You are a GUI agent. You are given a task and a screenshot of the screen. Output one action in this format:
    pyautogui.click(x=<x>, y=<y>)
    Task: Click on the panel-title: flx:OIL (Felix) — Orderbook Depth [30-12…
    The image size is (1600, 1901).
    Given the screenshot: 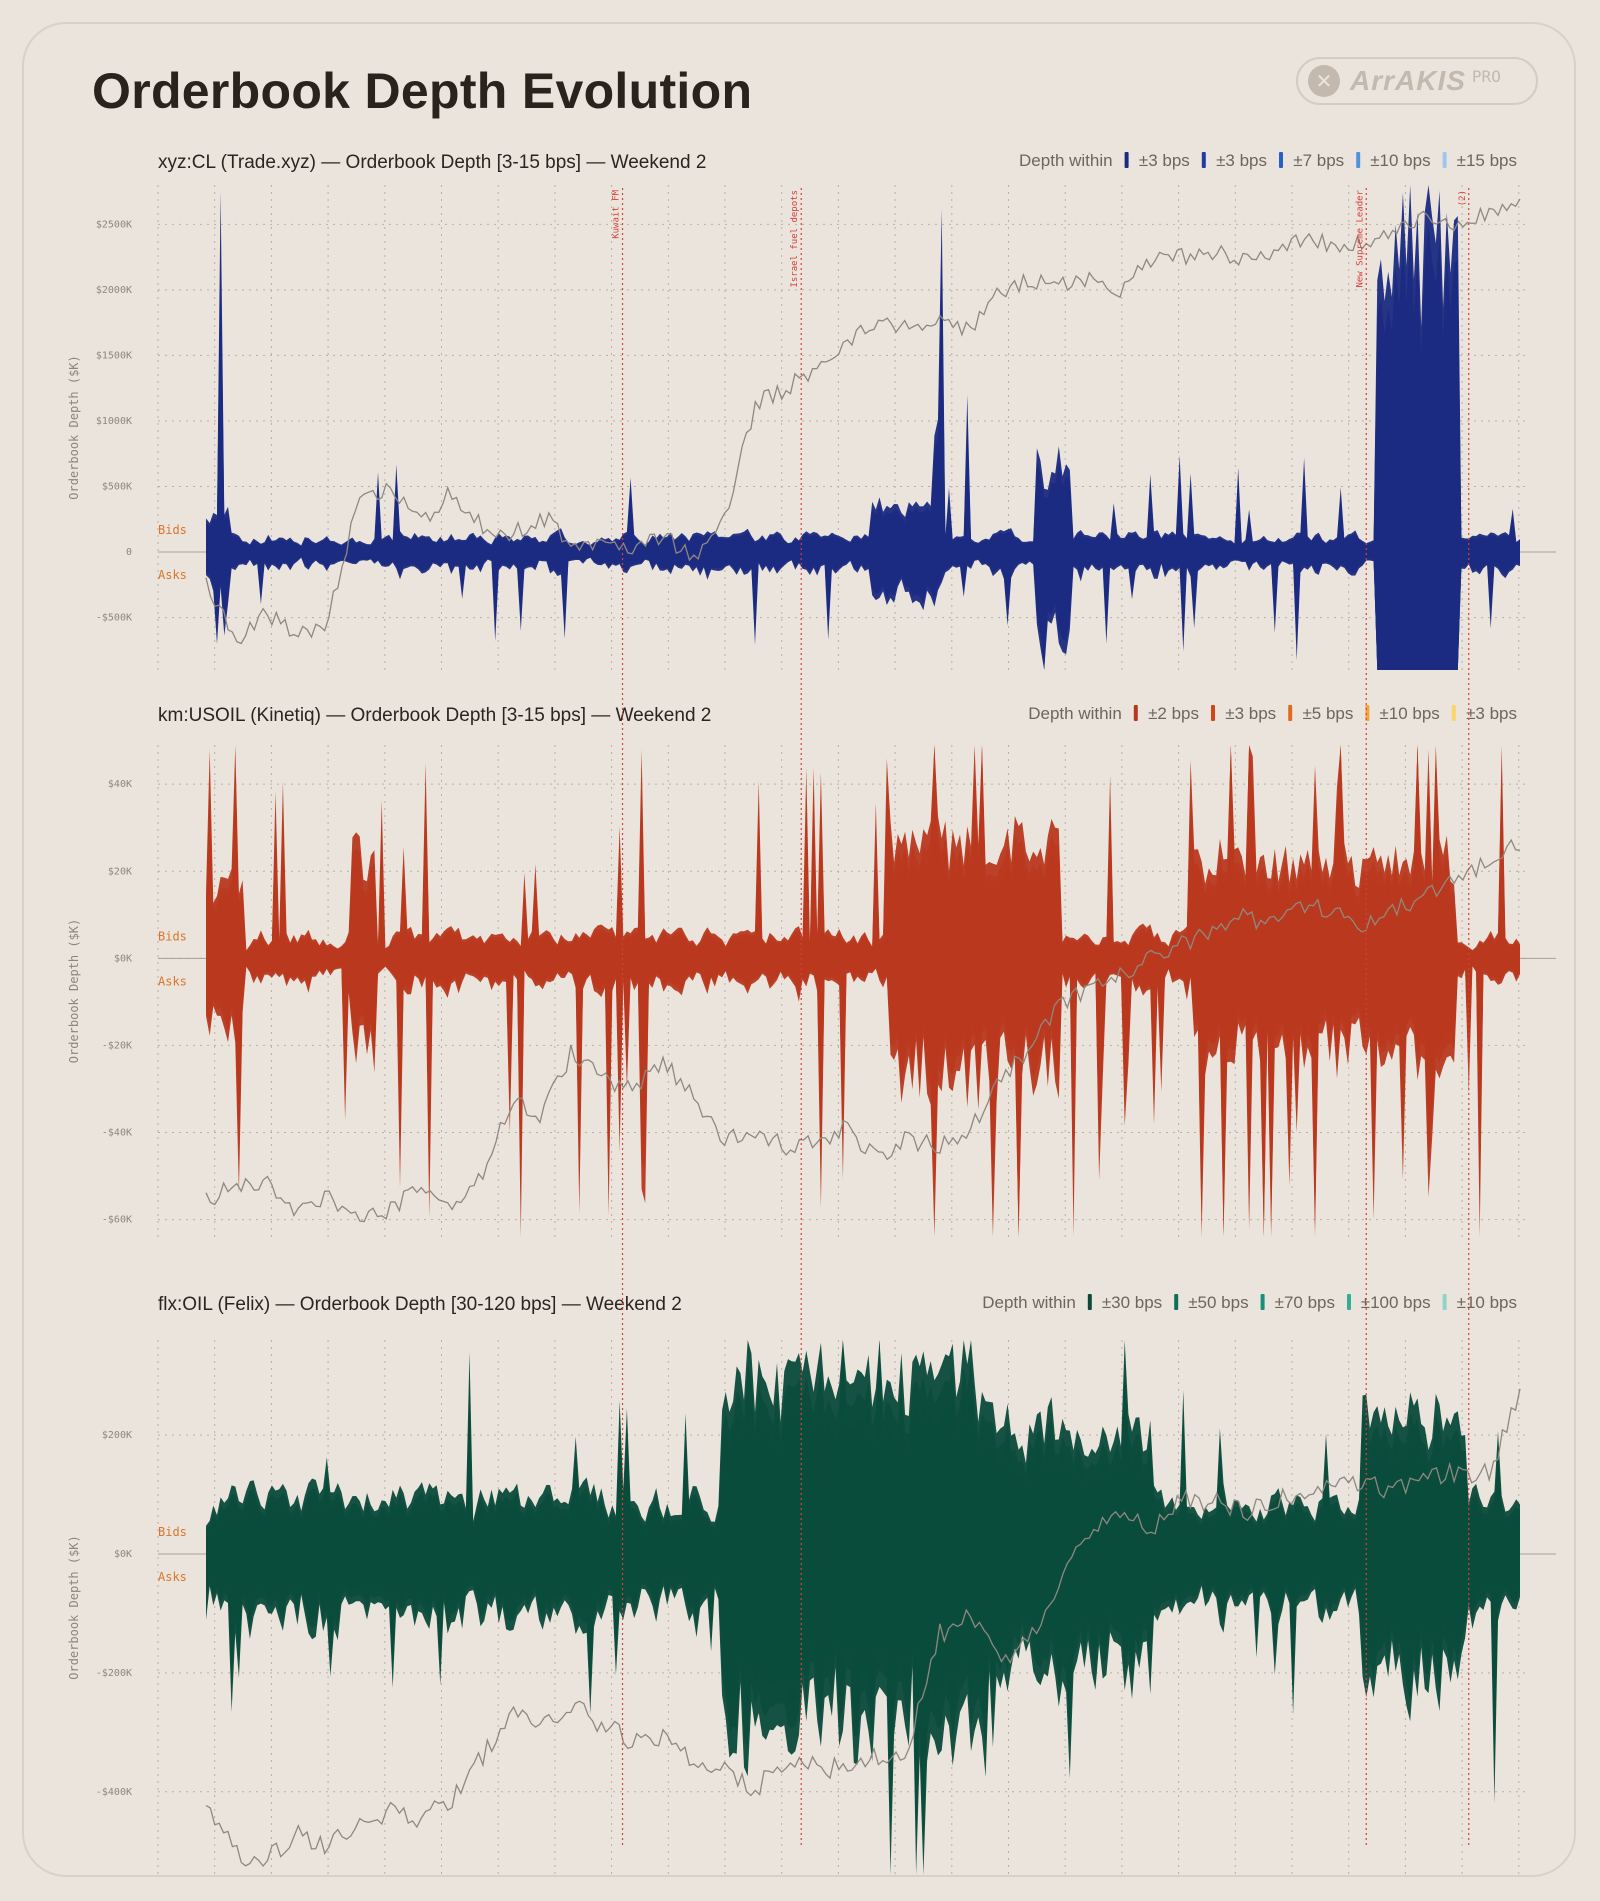 What is the action you would take?
    pyautogui.click(x=420, y=1304)
    